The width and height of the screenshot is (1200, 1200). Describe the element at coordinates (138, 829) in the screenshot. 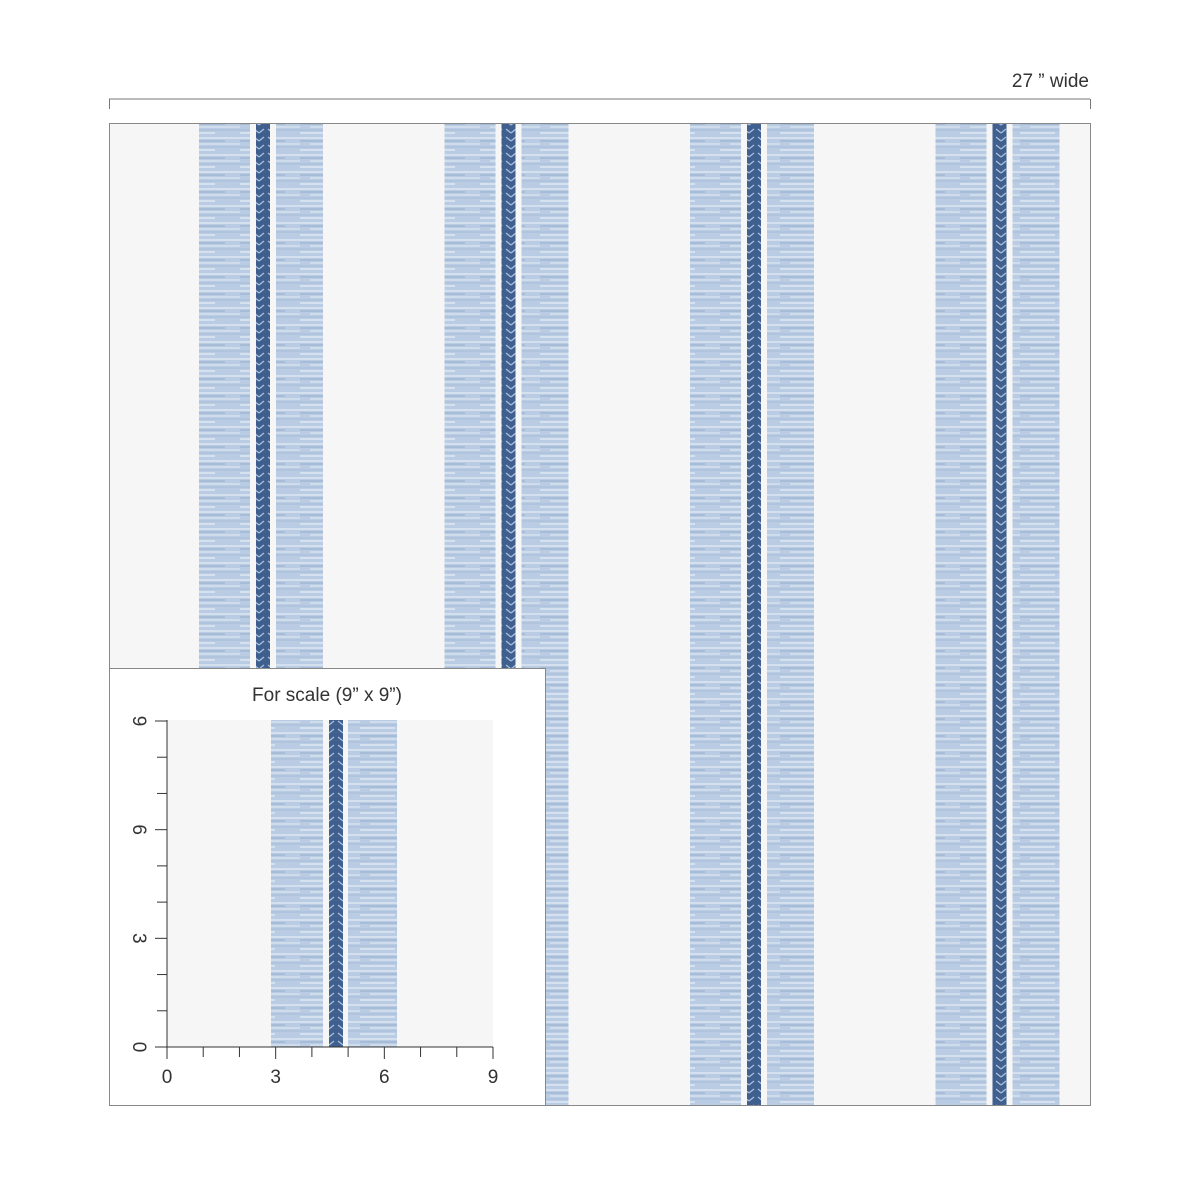

I see `y-tick-label: 6` at that location.